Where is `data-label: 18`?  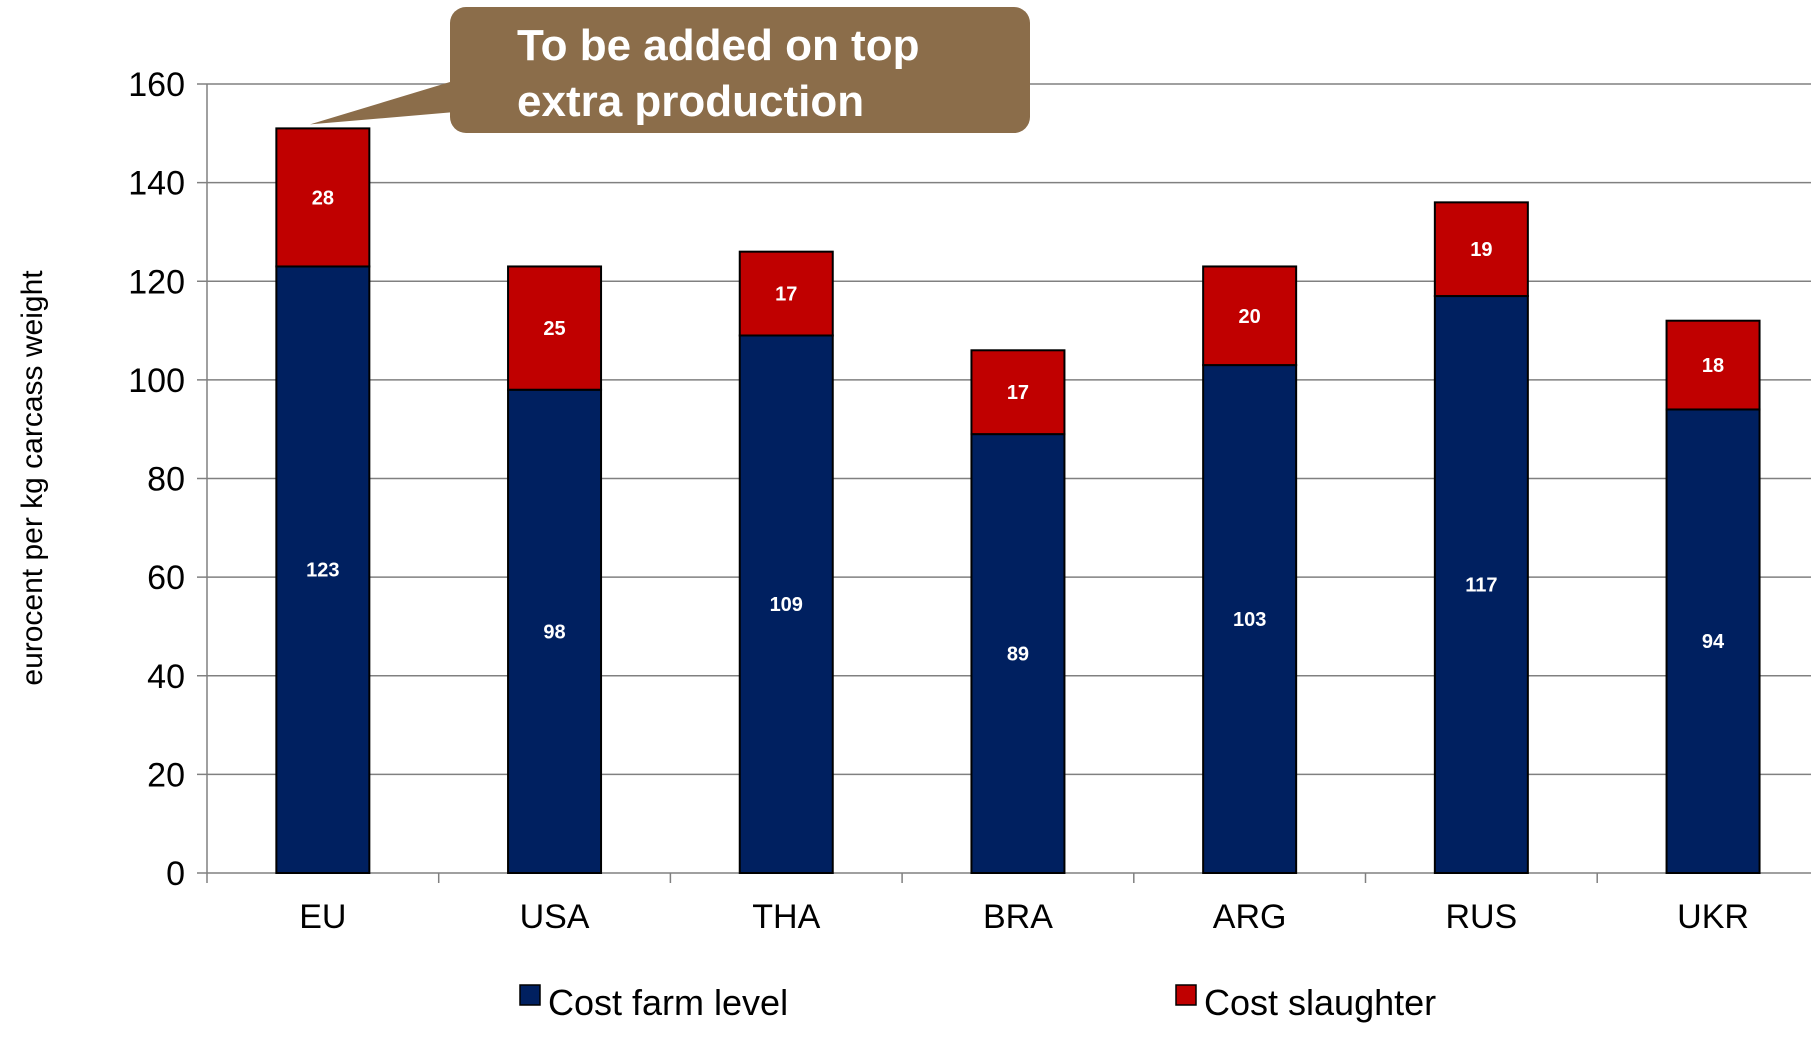
data-label: 18 is located at coordinates (1713, 366).